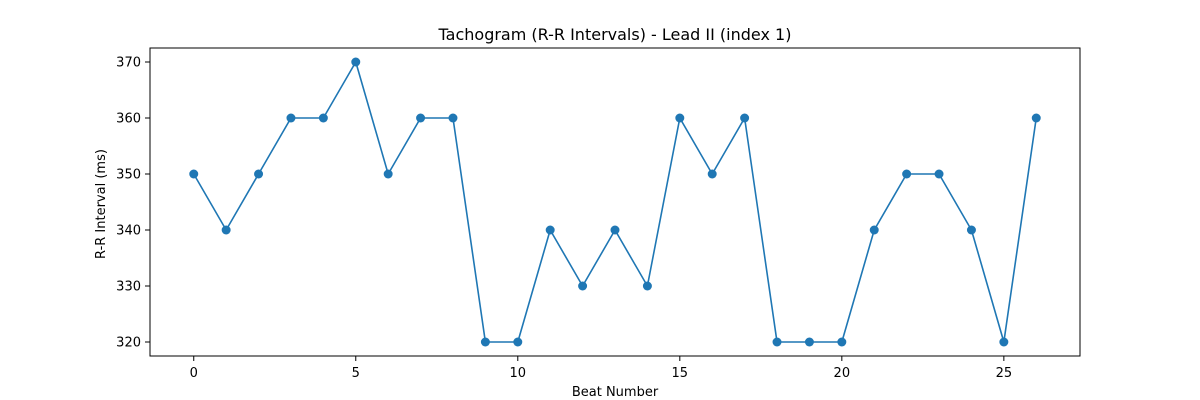 Image resolution: width=1200 pixels, height=400 pixels. I want to click on y-tick-label: 320, so click(128, 343).